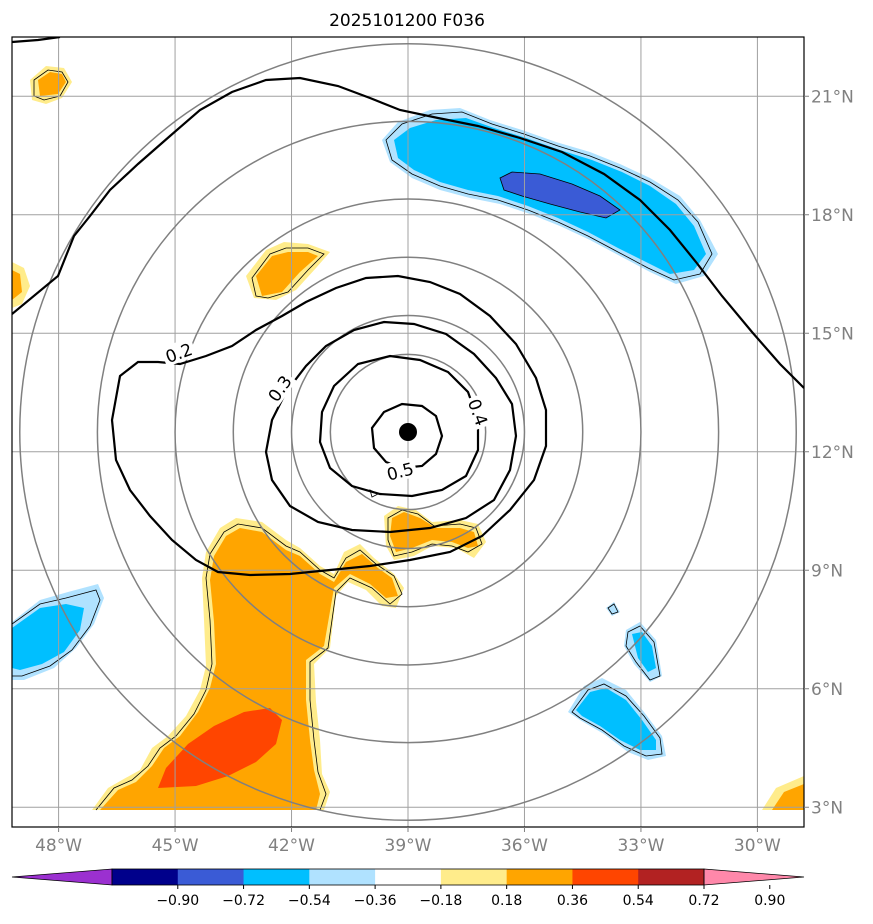  What do you see at coordinates (757, 846) in the screenshot?
I see `x-tick-label-6: 30°W` at bounding box center [757, 846].